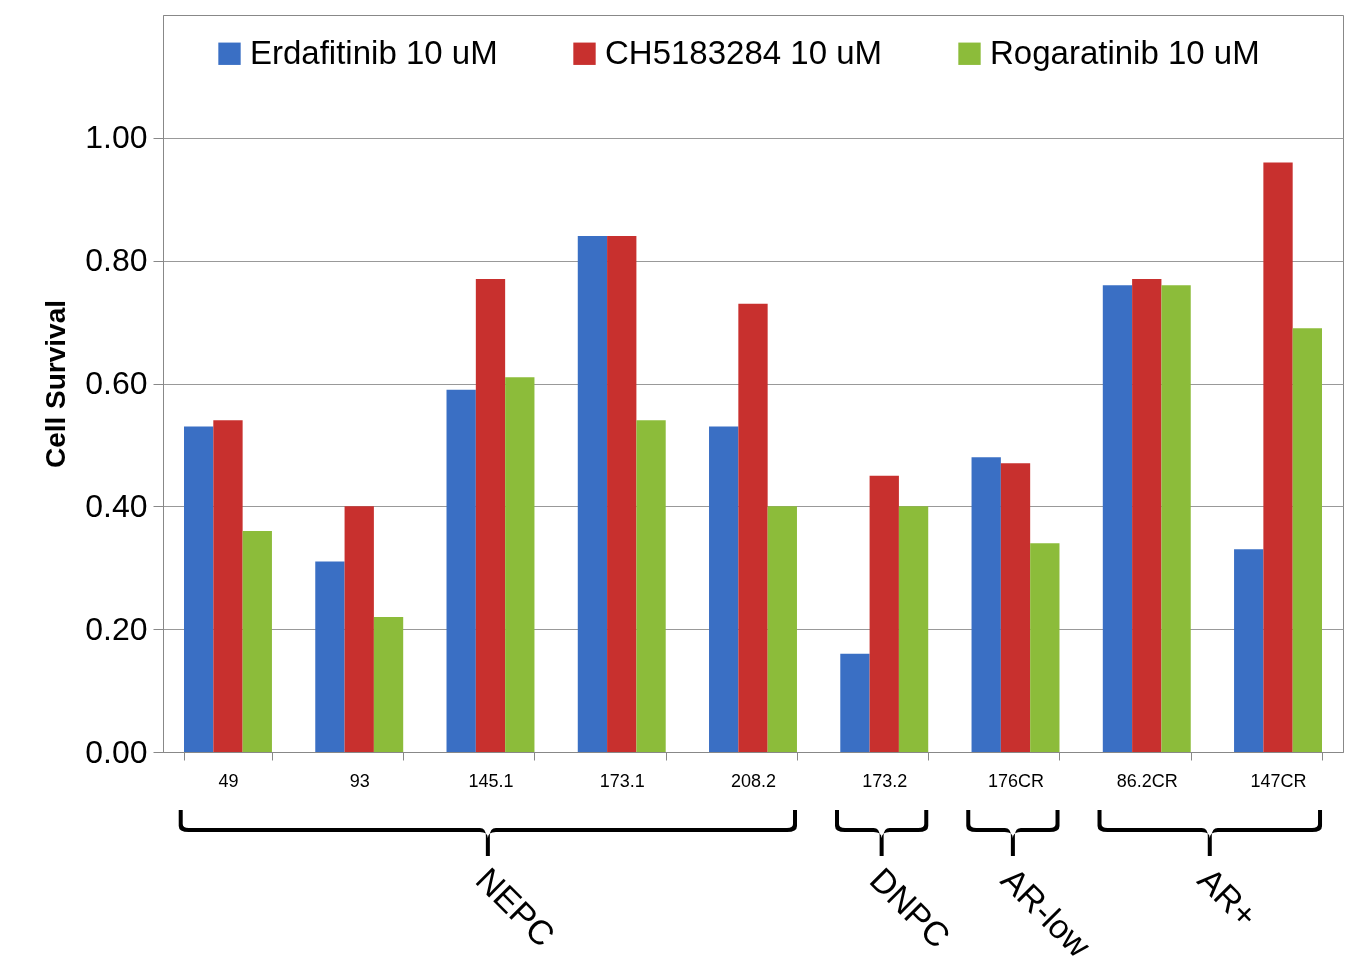 This screenshot has height=970, width=1351. What do you see at coordinates (491, 780) in the screenshot?
I see `x-tick-label: 145.1` at bounding box center [491, 780].